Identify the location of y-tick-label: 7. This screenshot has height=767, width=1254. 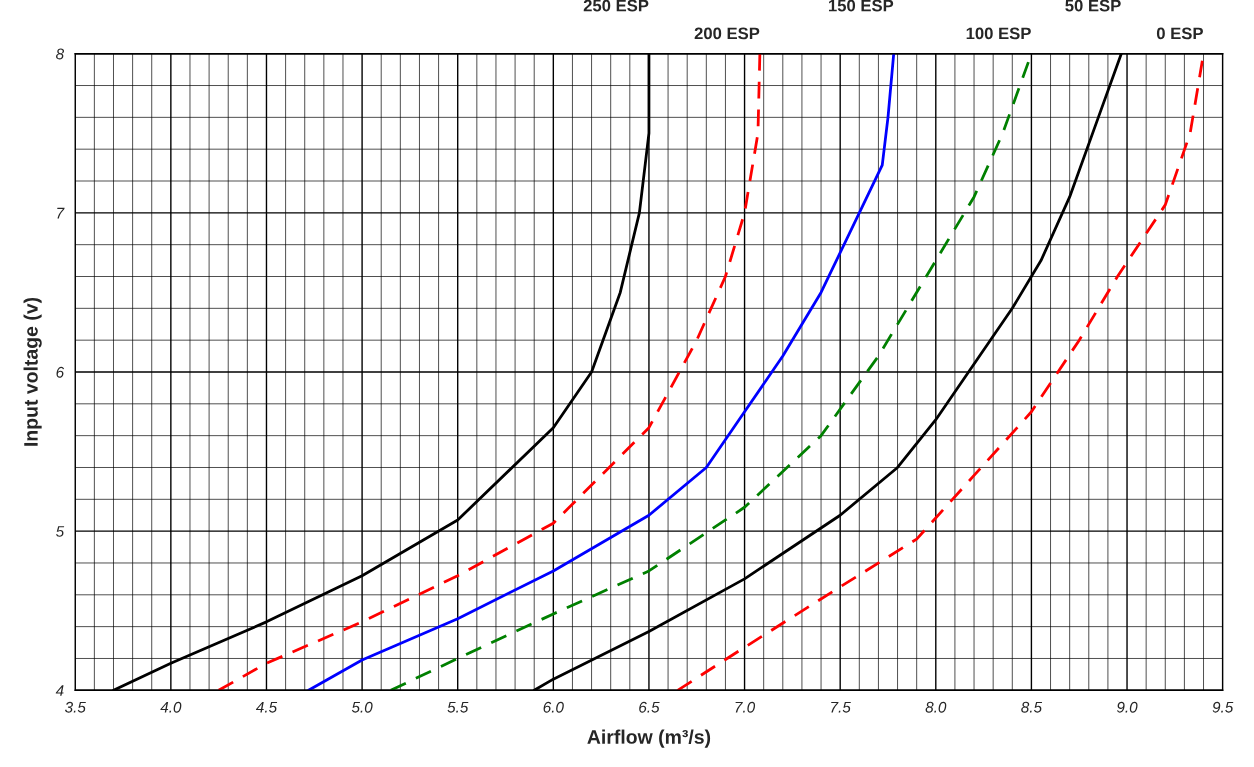
(61, 213).